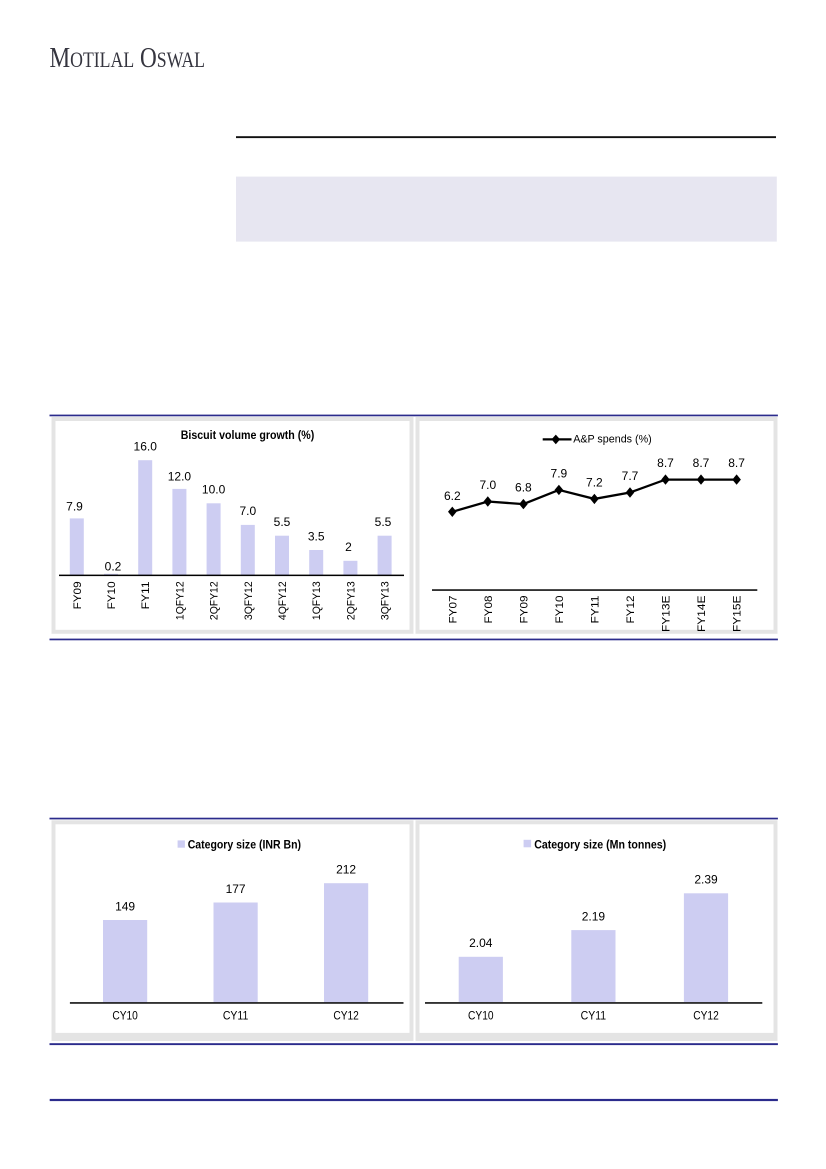 This screenshot has height=1169, width=826. Describe the element at coordinates (738, 613) in the screenshot. I see `svg-text: FY15E` at that location.